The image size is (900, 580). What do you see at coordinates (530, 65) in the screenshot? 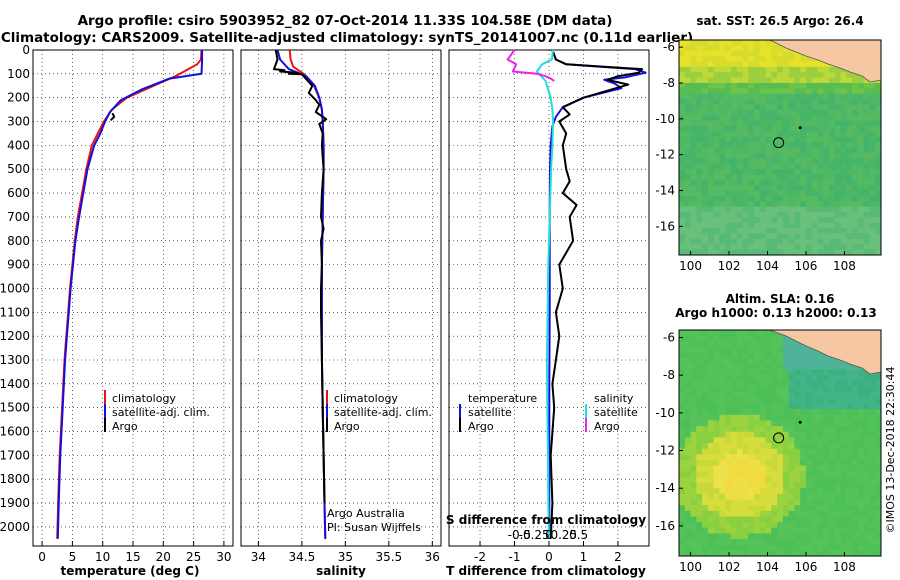
I see `series-s-argo` at bounding box center [530, 65].